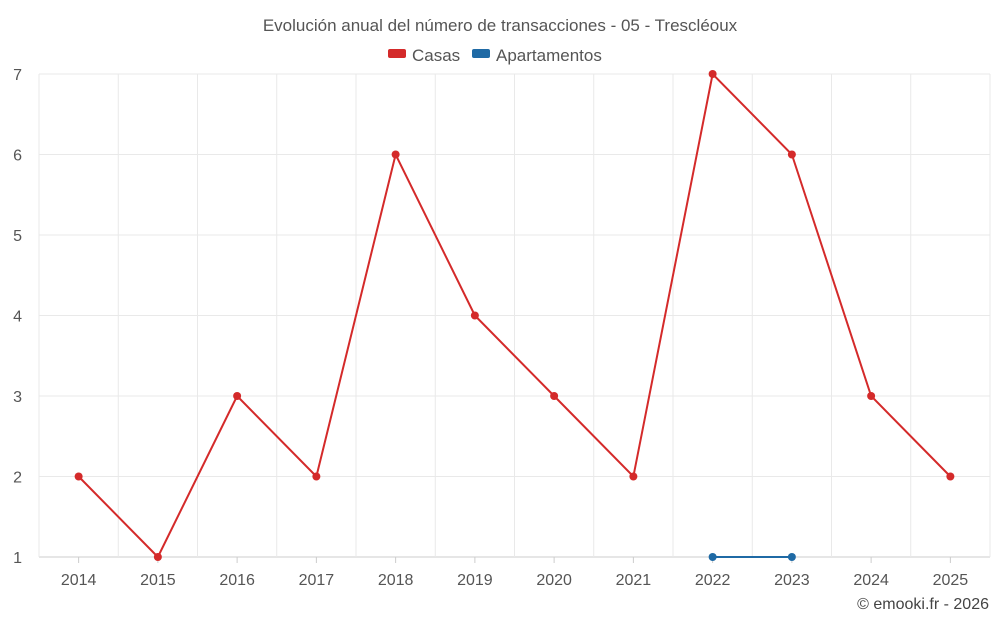 Image resolution: width=1000 pixels, height=625 pixels. Describe the element at coordinates (79, 580) in the screenshot. I see `x-tick-label: 2014` at that location.